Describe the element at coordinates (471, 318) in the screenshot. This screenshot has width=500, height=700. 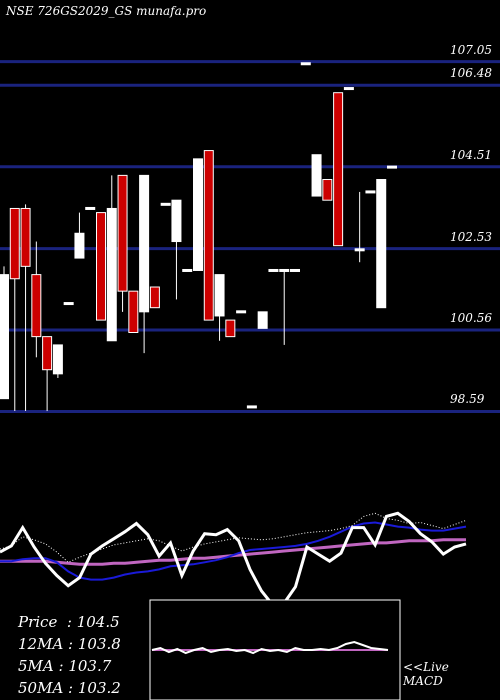
I see `price-level-label: 100.56` at that location.